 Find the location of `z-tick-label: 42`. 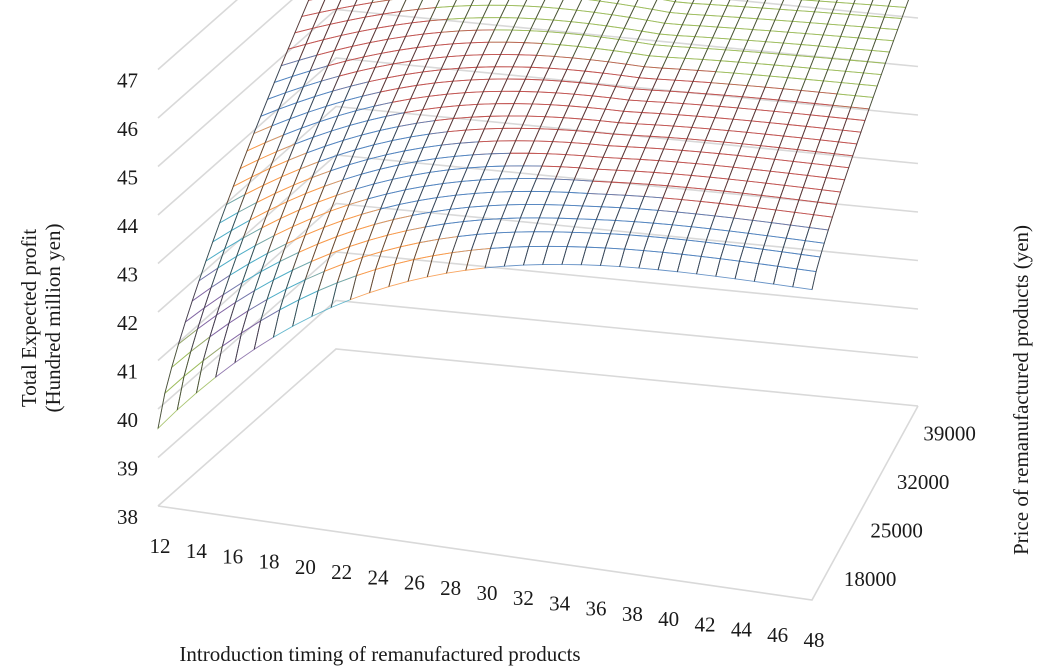

z-tick-label: 42 is located at coordinates (127, 323).